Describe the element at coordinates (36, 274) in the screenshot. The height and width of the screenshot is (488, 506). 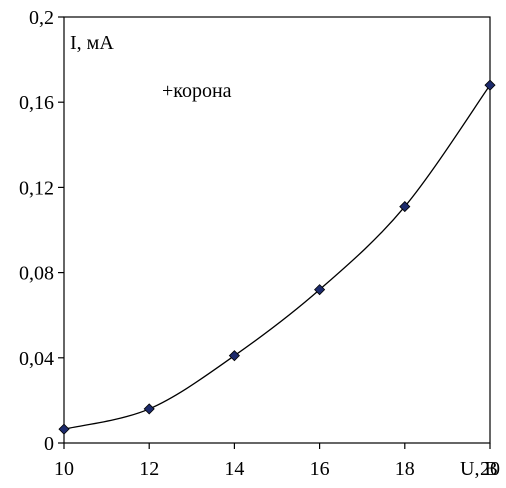
I see `y-tick-label: 0,08` at that location.